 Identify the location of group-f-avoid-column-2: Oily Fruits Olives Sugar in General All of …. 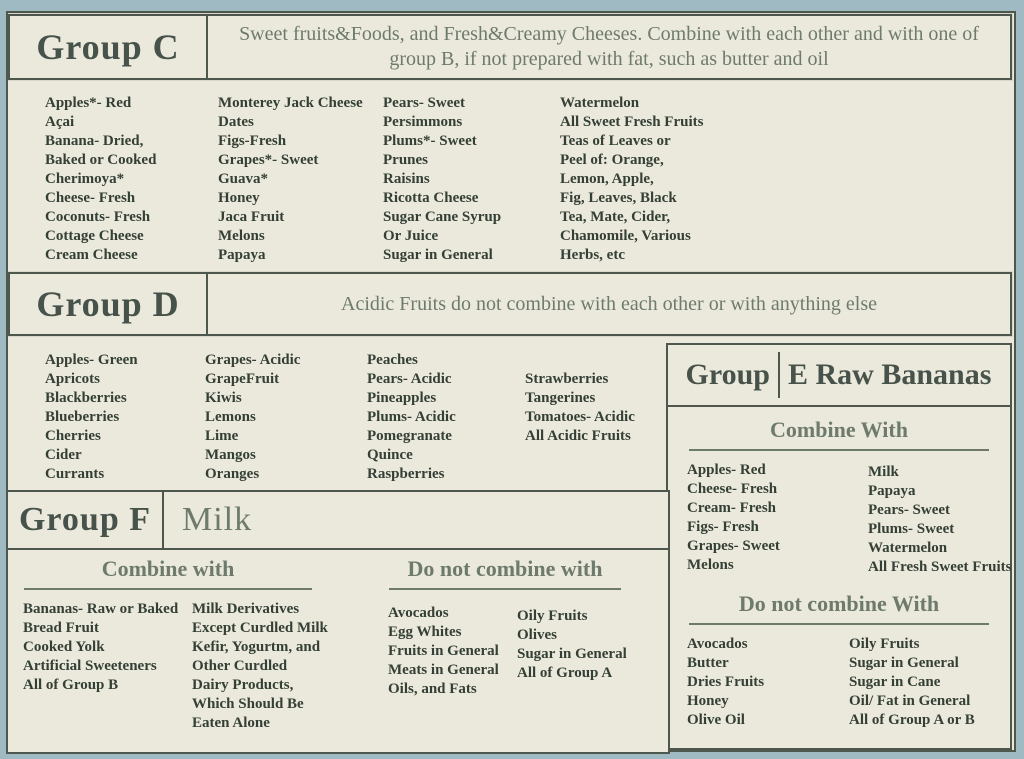
(572, 645).